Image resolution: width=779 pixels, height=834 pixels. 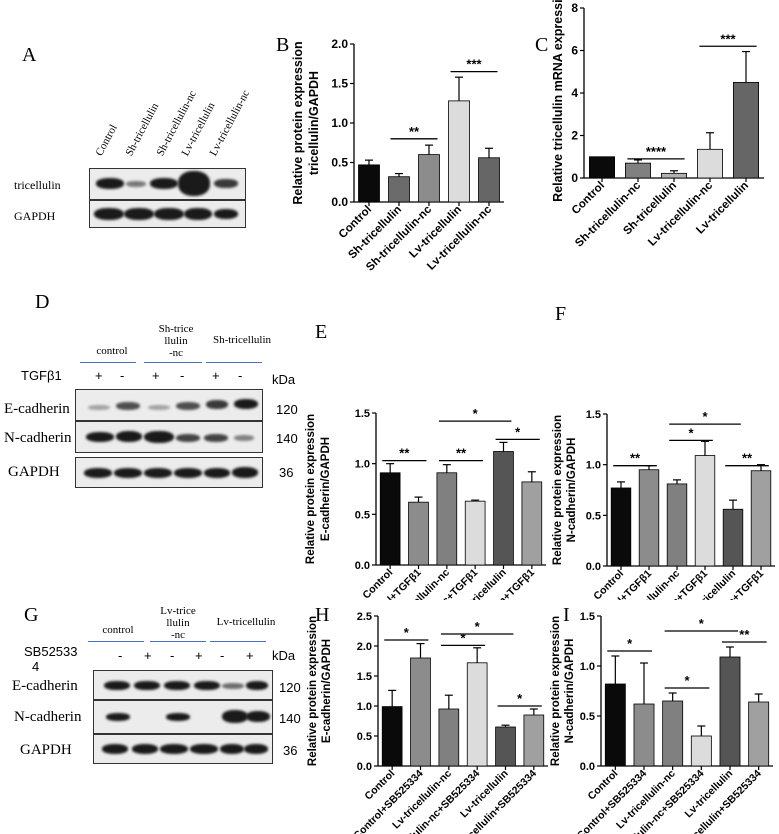 What do you see at coordinates (570, 691) in the screenshot?
I see `y-axis-label: N-cadherin/GAPDH` at bounding box center [570, 691].